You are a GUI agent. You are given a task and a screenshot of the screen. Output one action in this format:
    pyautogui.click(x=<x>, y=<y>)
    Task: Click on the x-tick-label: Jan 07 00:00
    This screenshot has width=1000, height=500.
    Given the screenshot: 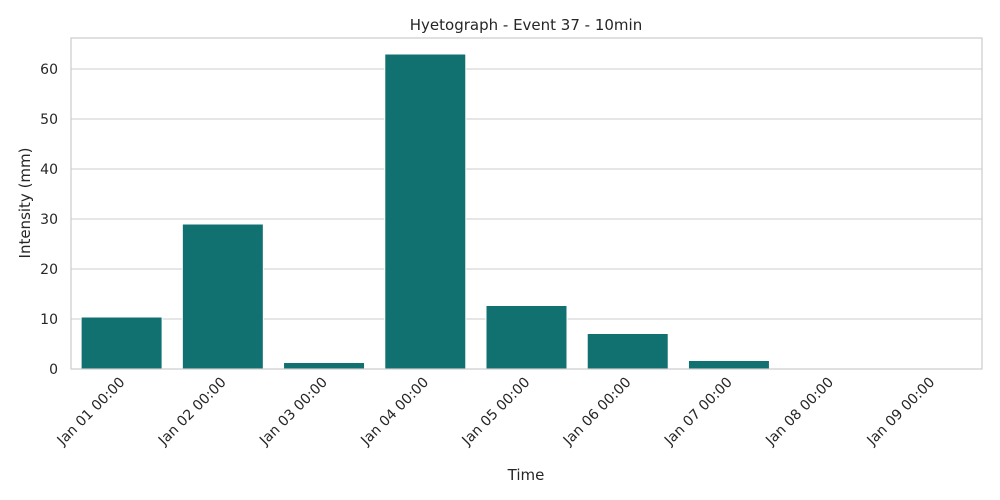 What is the action you would take?
    pyautogui.click(x=698, y=412)
    